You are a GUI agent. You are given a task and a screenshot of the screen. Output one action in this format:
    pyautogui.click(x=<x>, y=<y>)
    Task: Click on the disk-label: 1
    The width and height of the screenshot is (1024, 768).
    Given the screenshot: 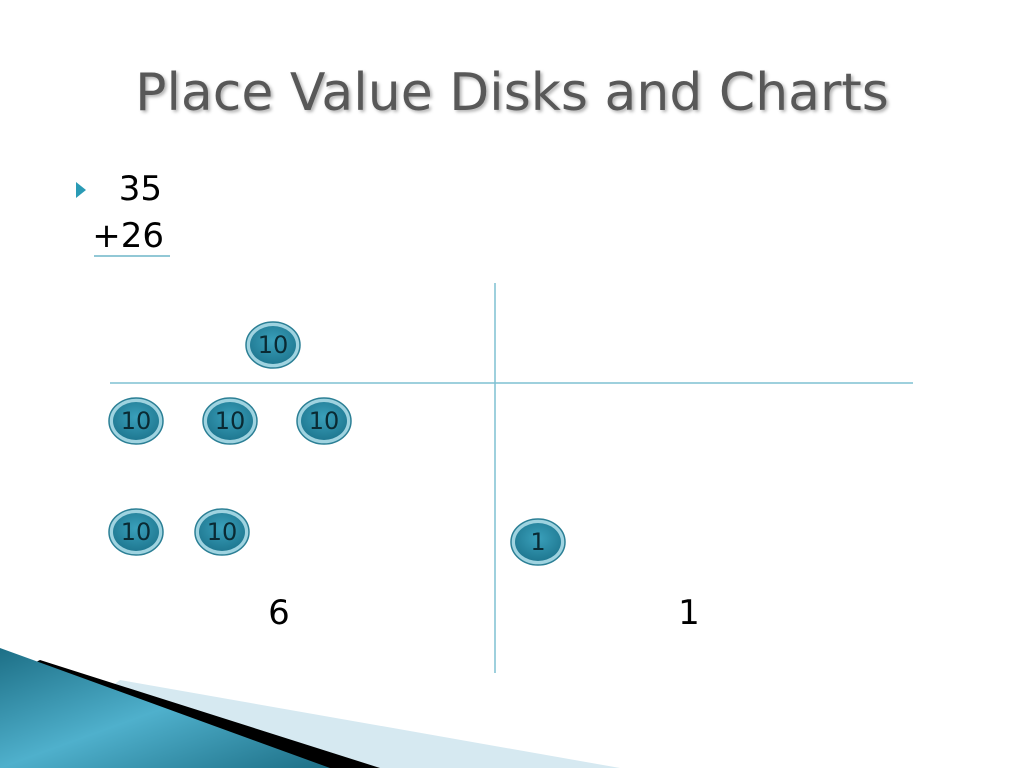 What is the action you would take?
    pyautogui.click(x=537, y=542)
    